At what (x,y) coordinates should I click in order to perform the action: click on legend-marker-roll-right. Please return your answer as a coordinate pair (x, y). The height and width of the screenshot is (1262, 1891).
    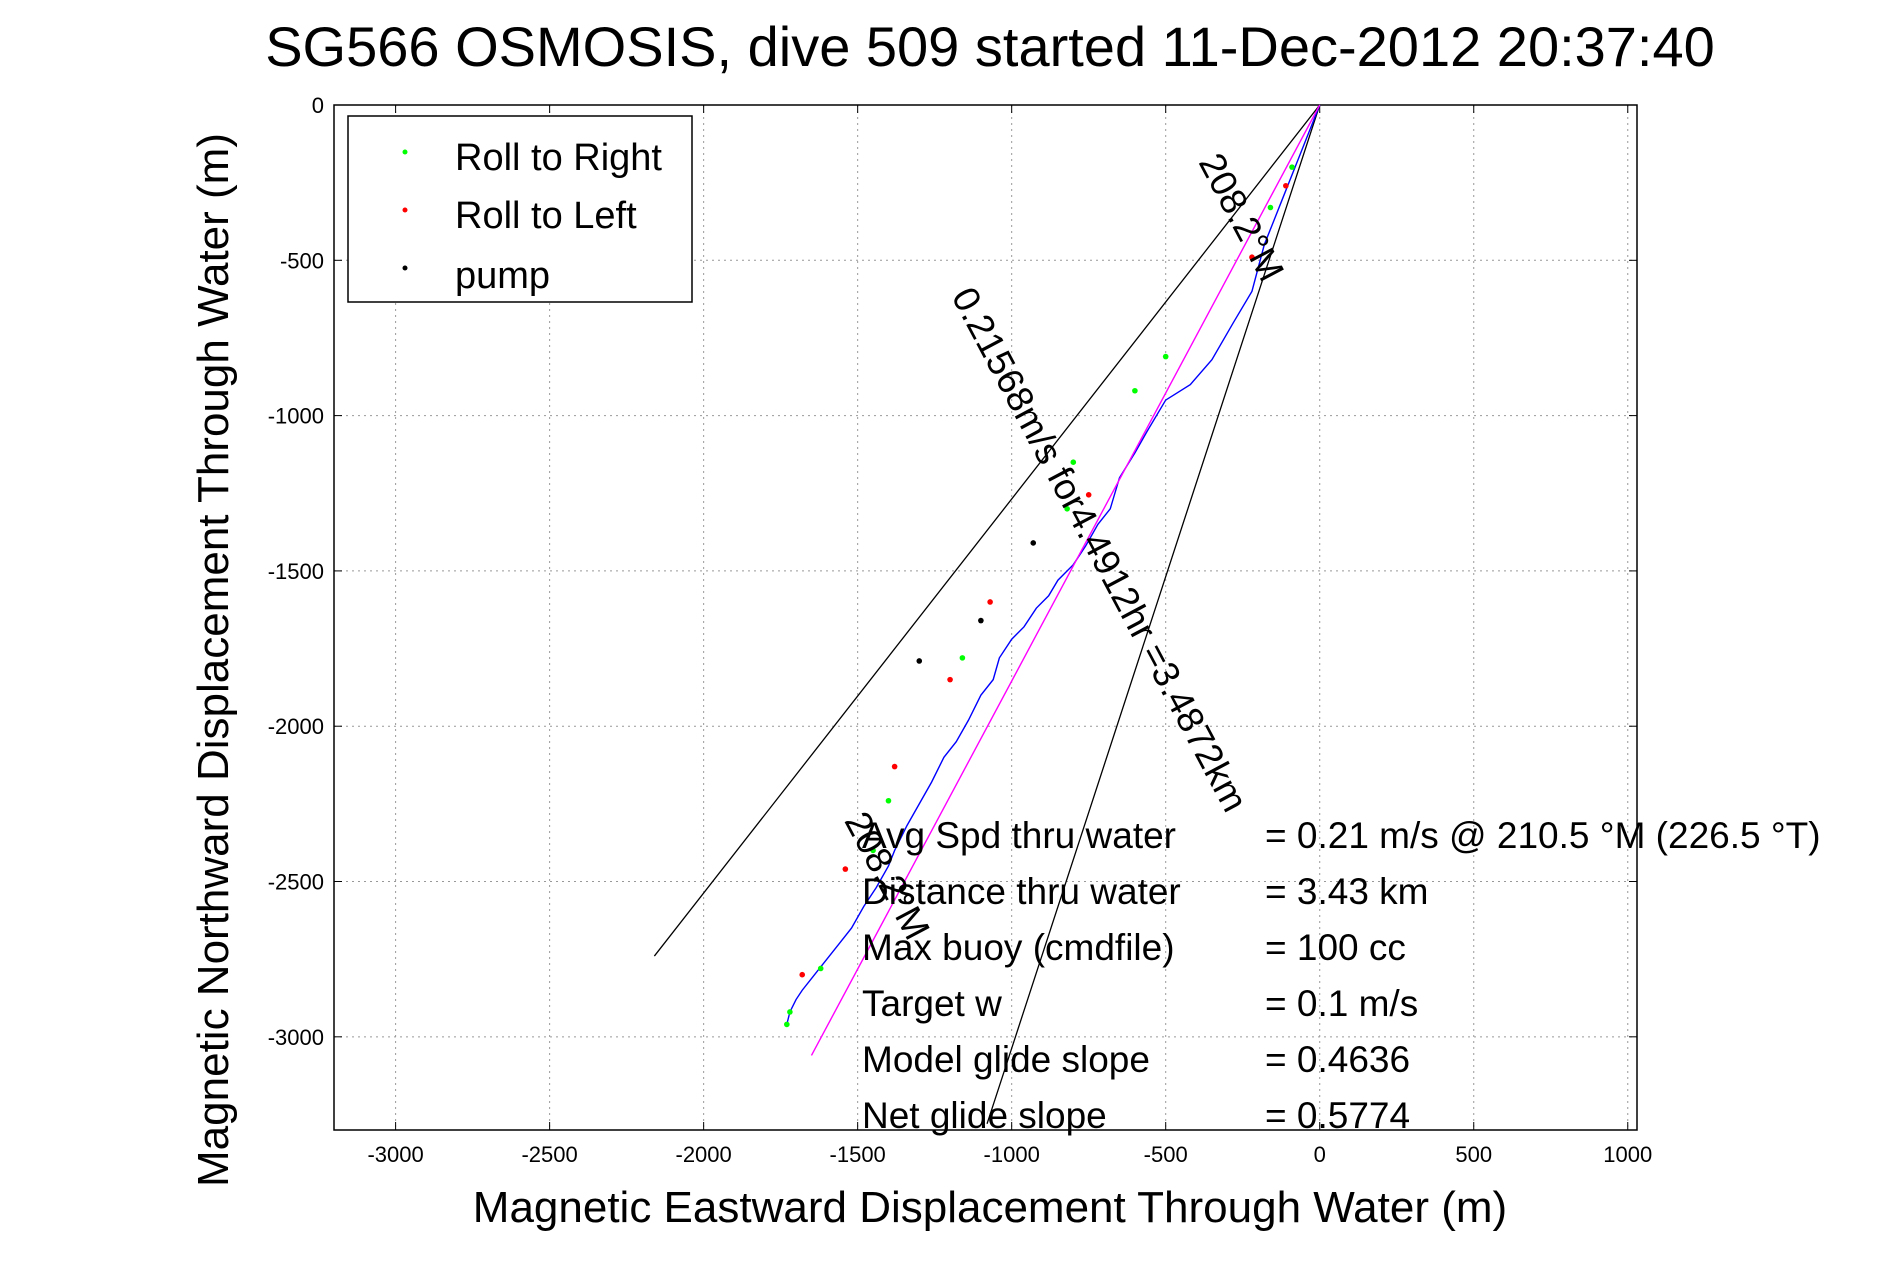
    Looking at the image, I should click on (405, 152).